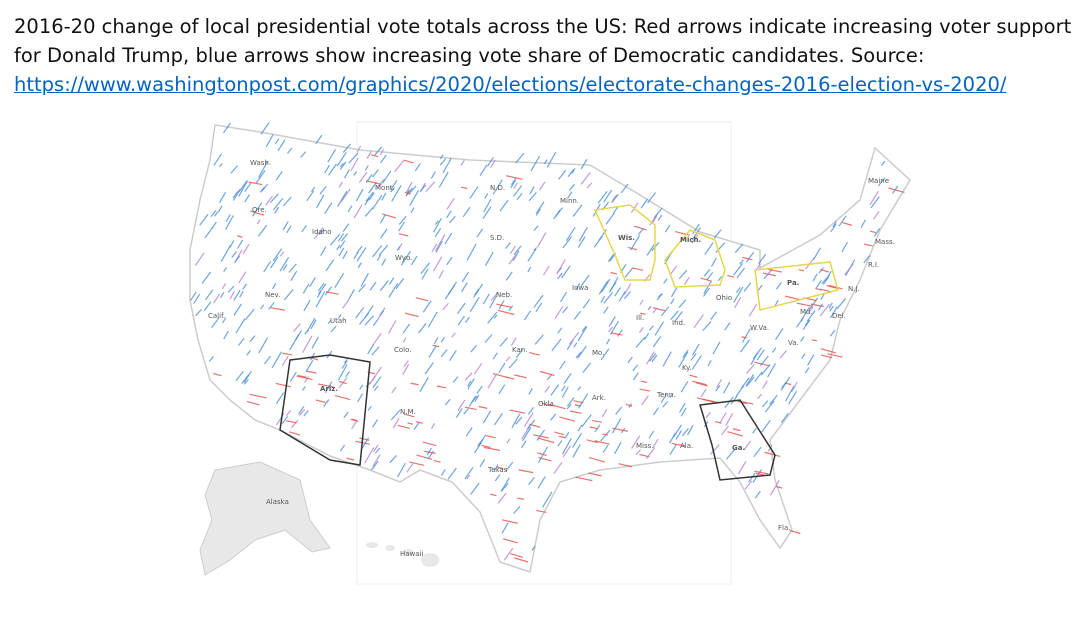  What do you see at coordinates (854, 289) in the screenshot?
I see `state-label: N.J.` at bounding box center [854, 289].